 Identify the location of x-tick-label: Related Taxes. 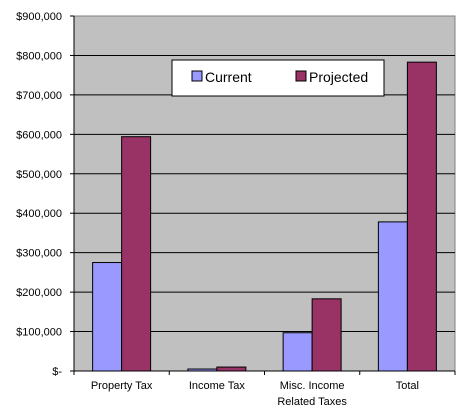
(312, 402).